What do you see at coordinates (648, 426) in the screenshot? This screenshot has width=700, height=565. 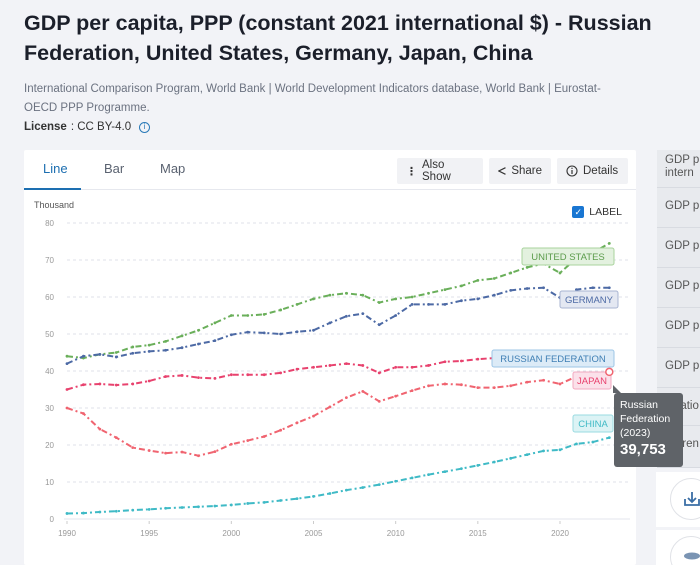 I see `chart-tooltip: Russian Federation (2023) 39,753` at bounding box center [648, 426].